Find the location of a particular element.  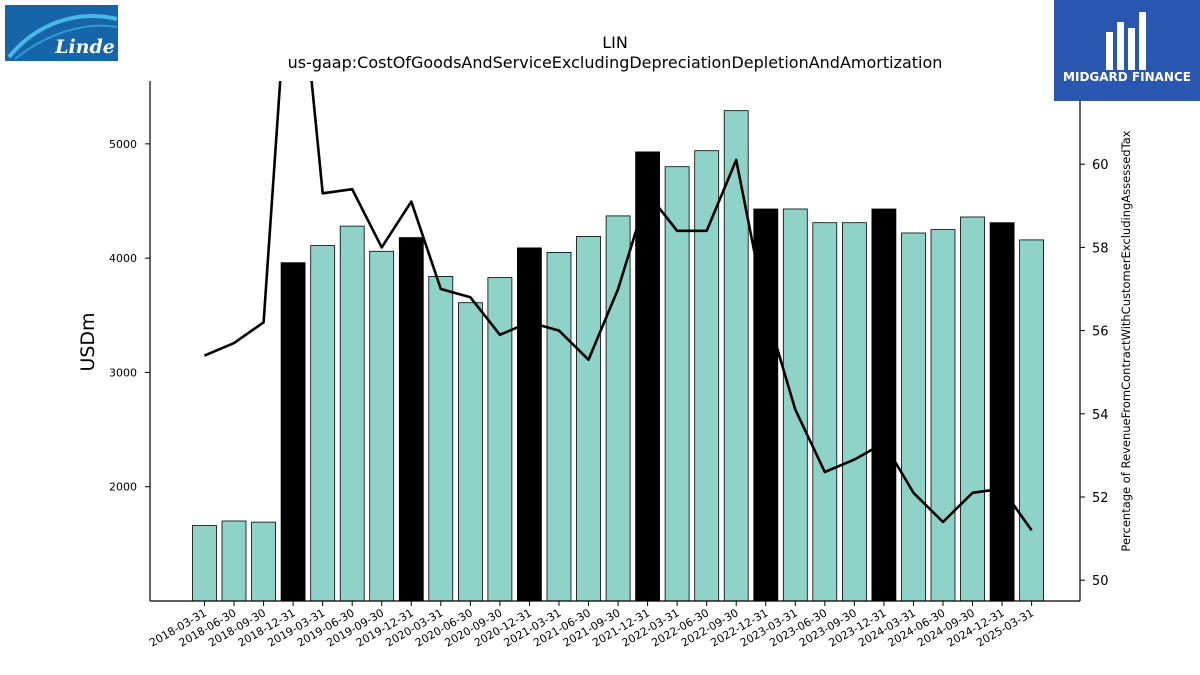

y2-tick-label: 58 is located at coordinates (1100, 248).